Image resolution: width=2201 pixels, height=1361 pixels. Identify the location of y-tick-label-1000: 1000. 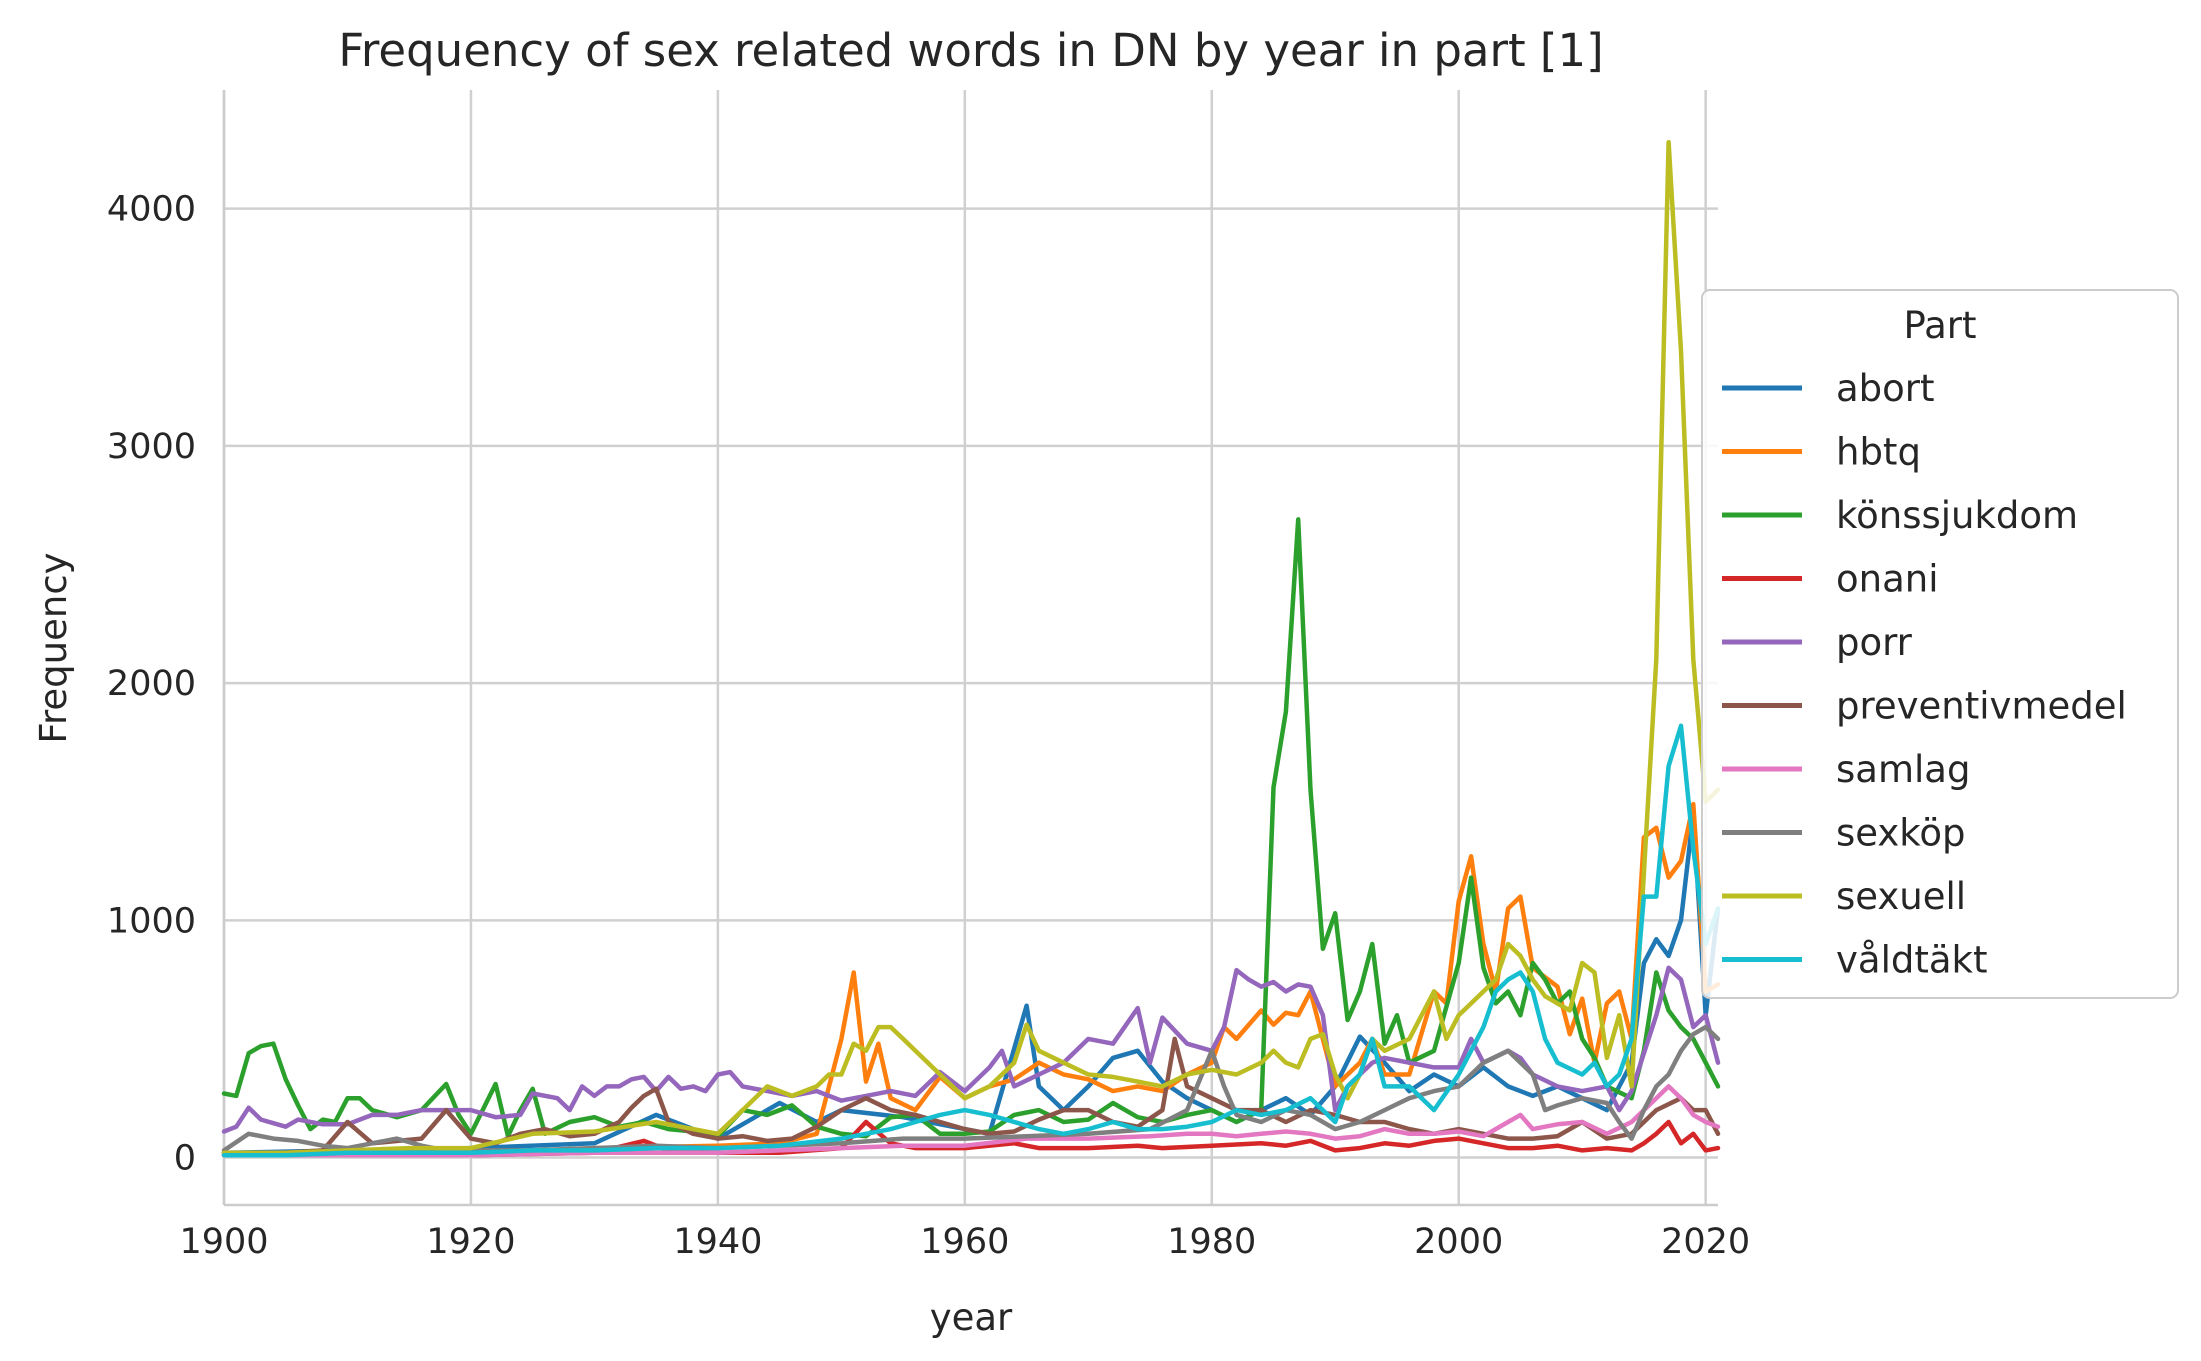
(151, 921).